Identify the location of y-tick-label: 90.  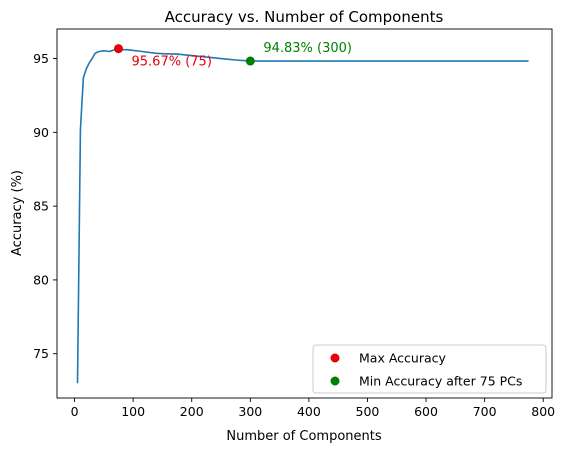
(41, 132).